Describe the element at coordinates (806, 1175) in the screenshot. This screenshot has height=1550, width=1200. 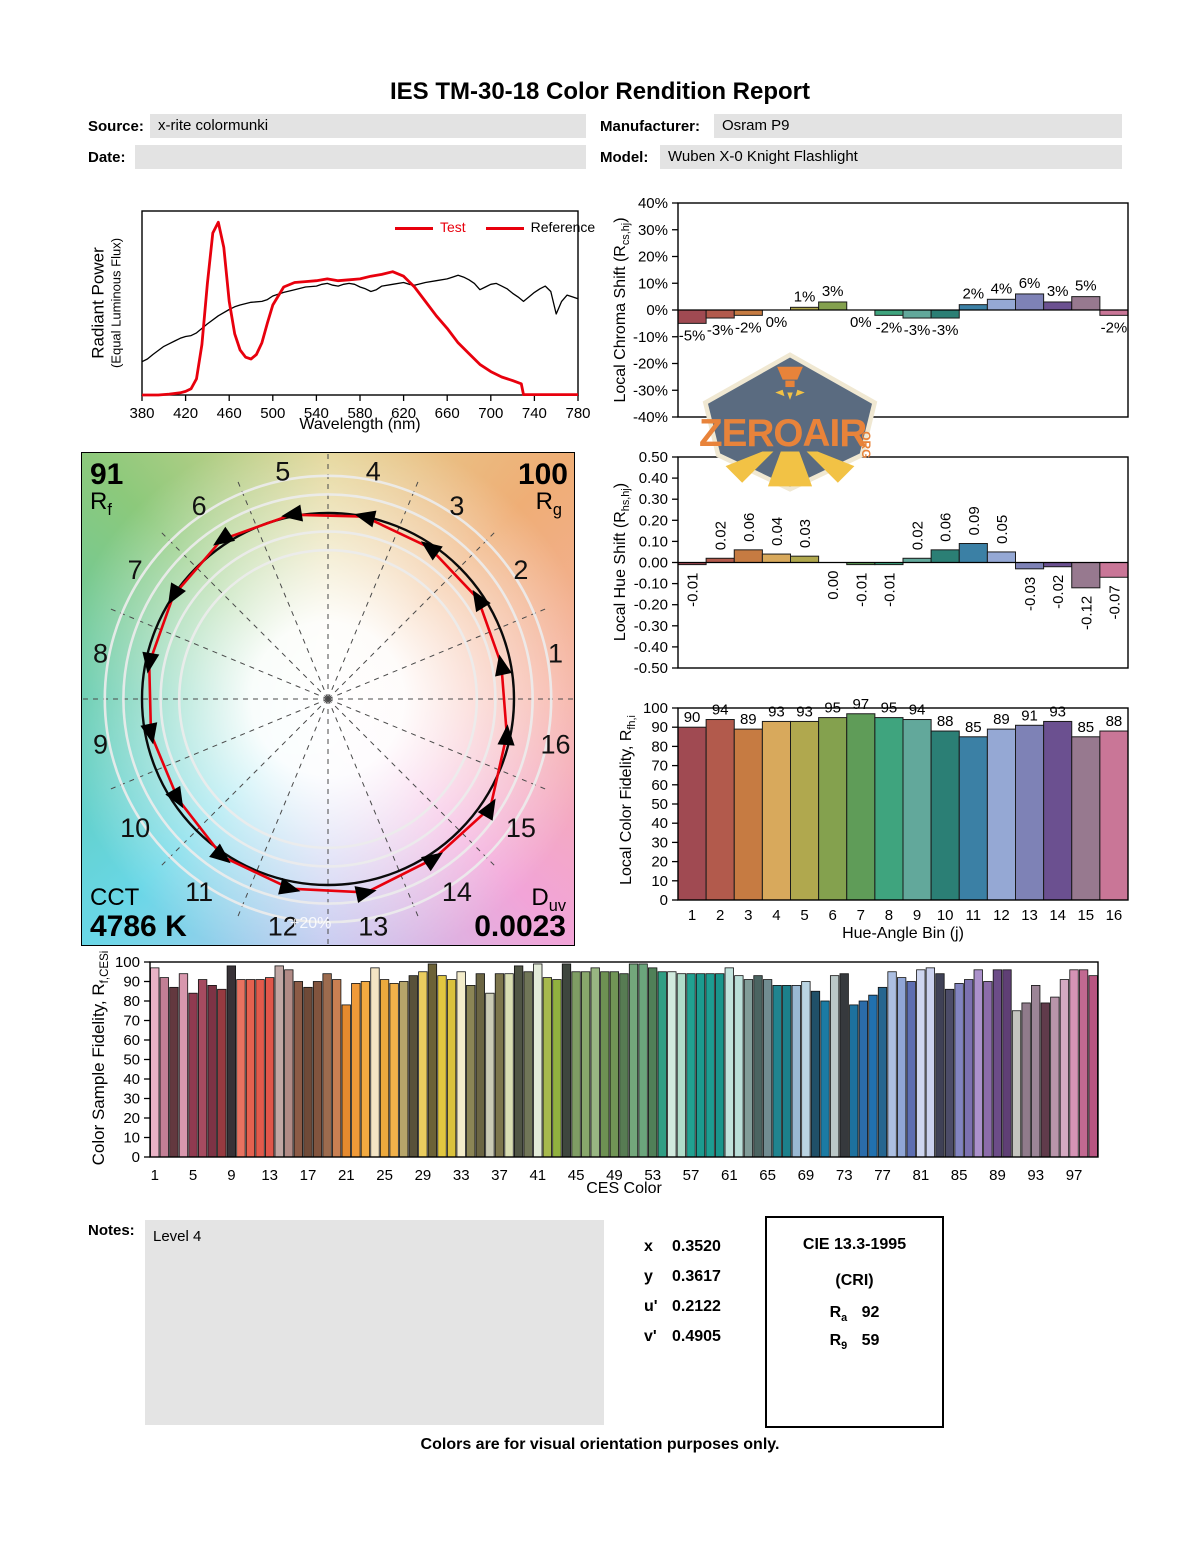
I see `svg-text: 69` at that location.